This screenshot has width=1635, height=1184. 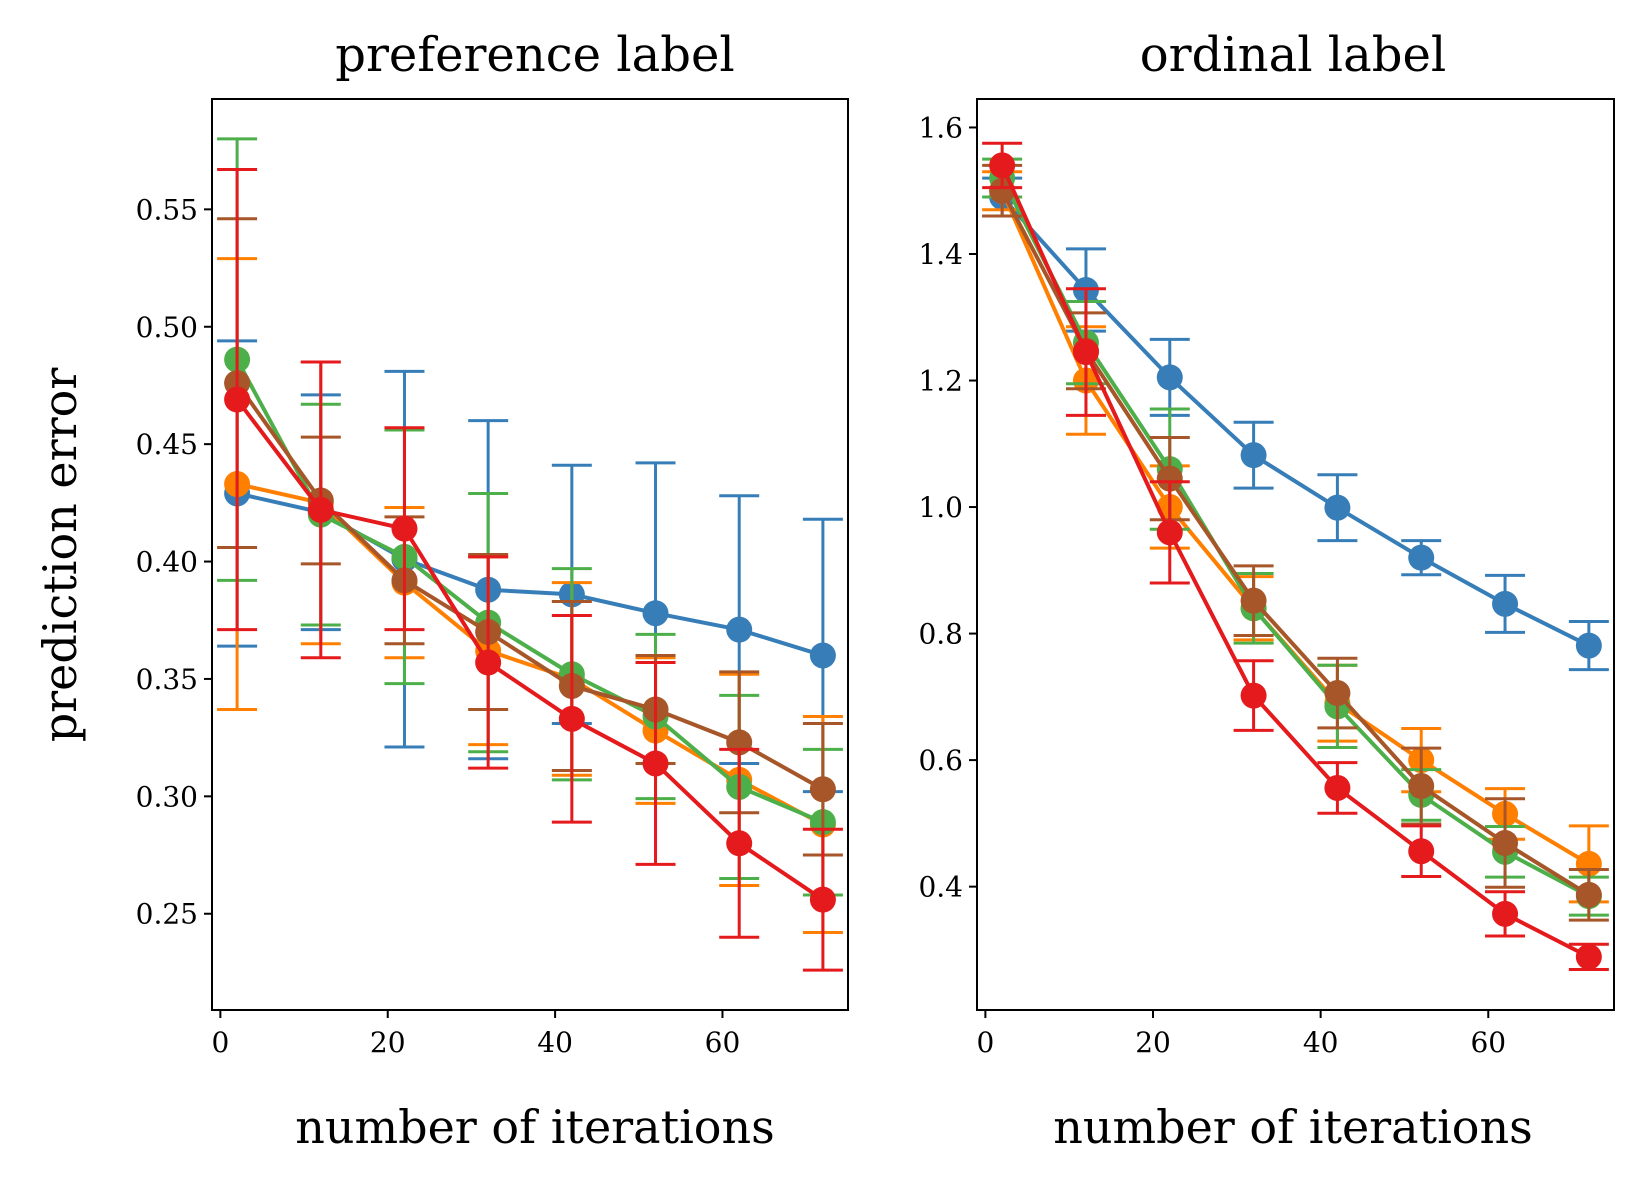 I want to click on y-tick-label: 0.45, so click(x=167, y=444).